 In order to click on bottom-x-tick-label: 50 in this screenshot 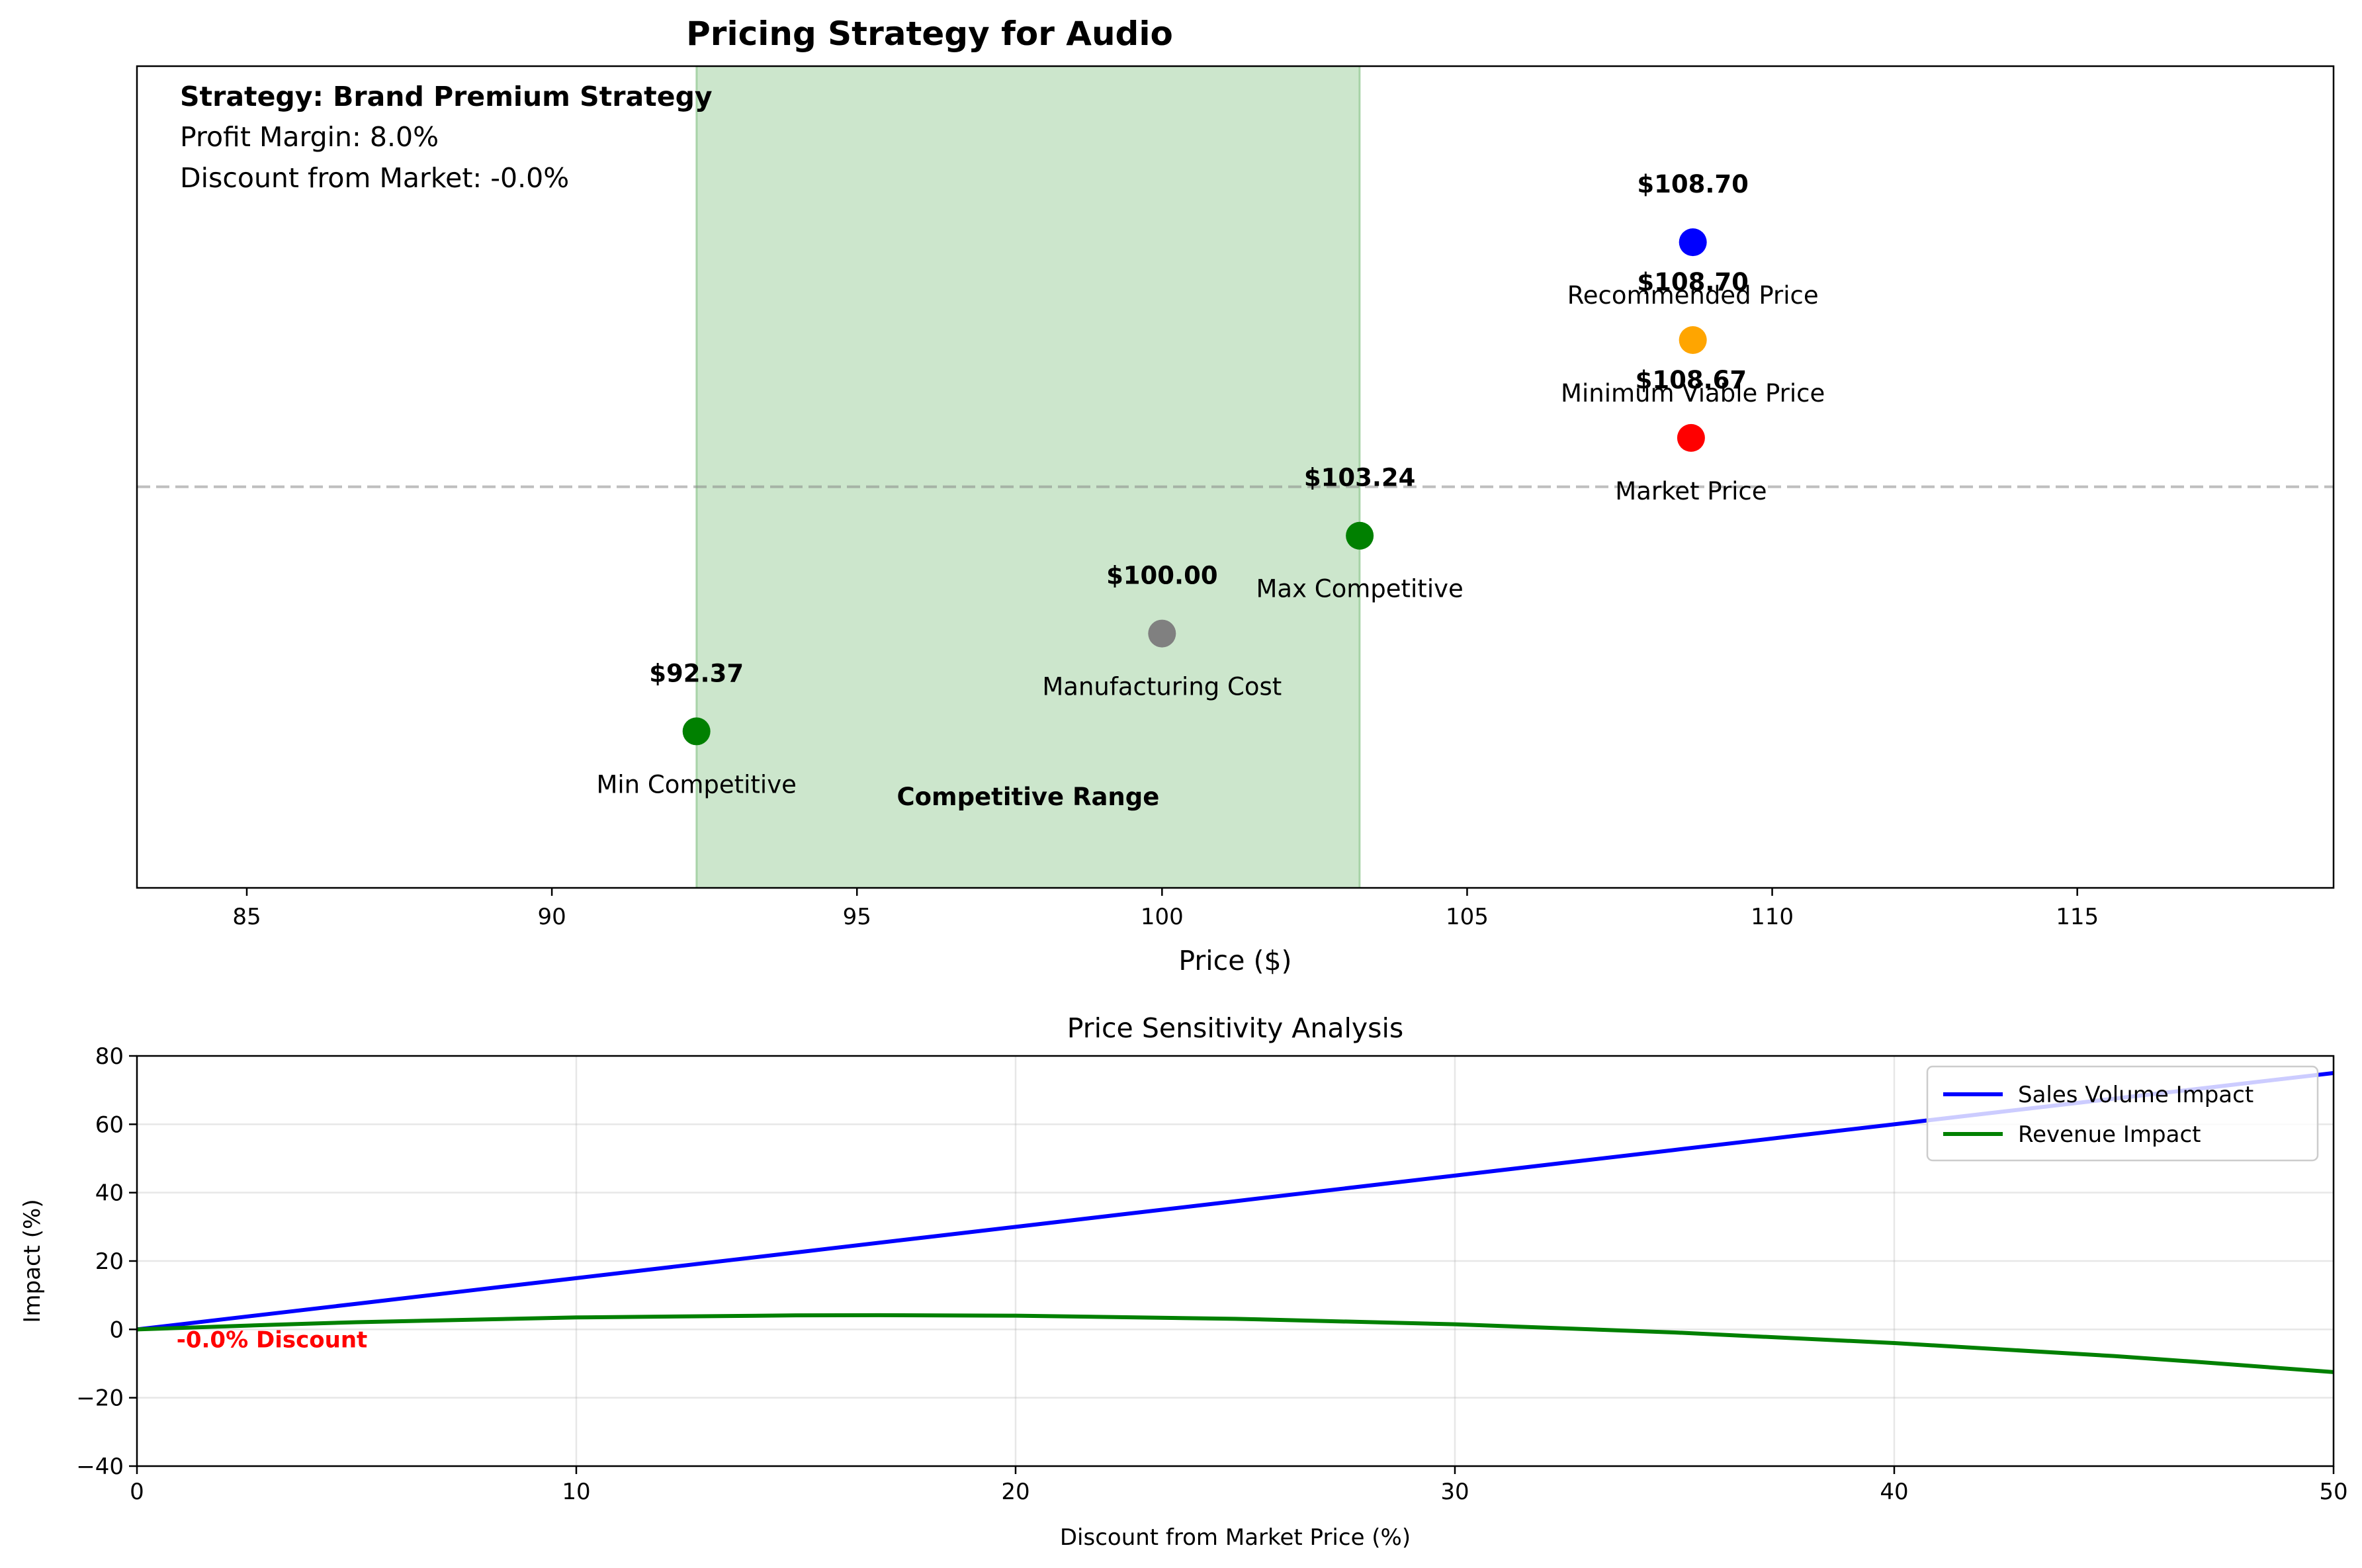, I will do `click(2333, 1492)`.